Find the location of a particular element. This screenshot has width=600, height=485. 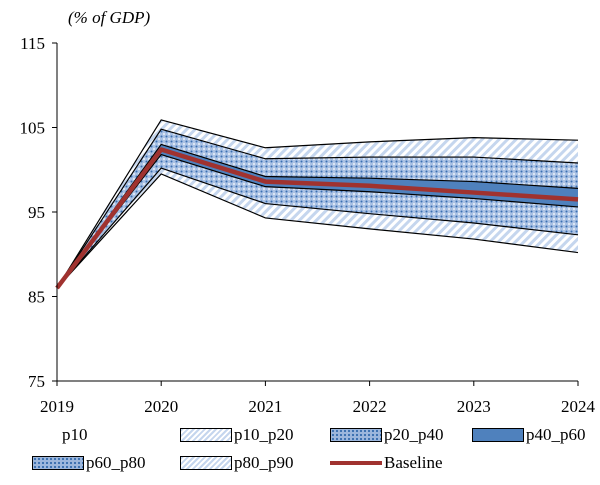

x-tick-label: 2020 is located at coordinates (161, 406).